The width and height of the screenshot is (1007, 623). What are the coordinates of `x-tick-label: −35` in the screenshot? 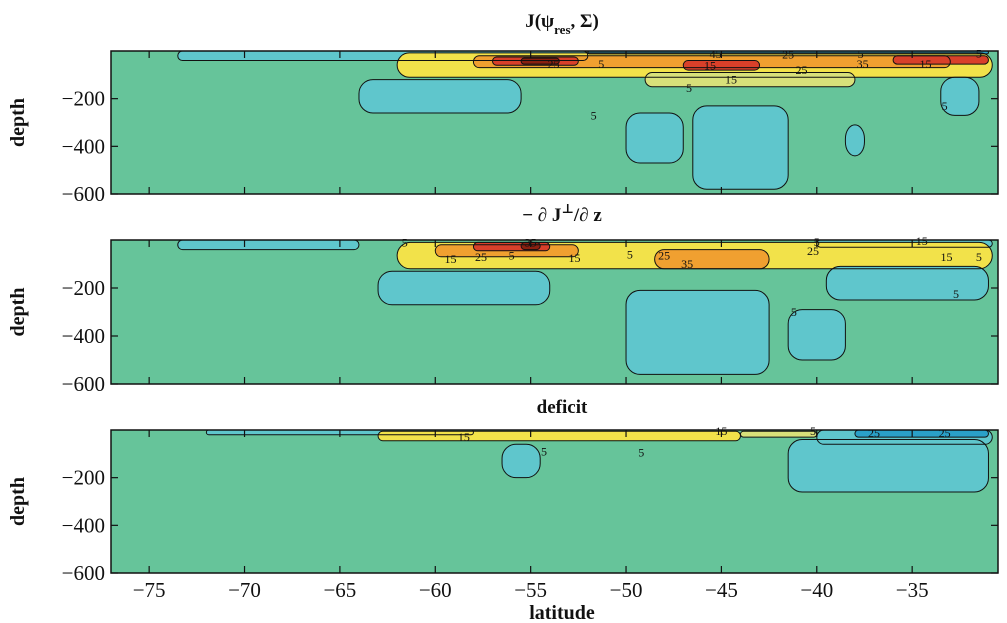 It's located at (912, 590).